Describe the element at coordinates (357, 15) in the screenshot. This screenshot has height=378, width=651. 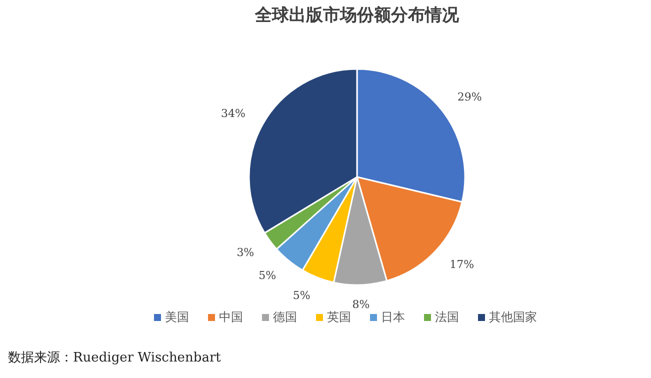
I see `title: 全球出版市场份额分布情况` at that location.